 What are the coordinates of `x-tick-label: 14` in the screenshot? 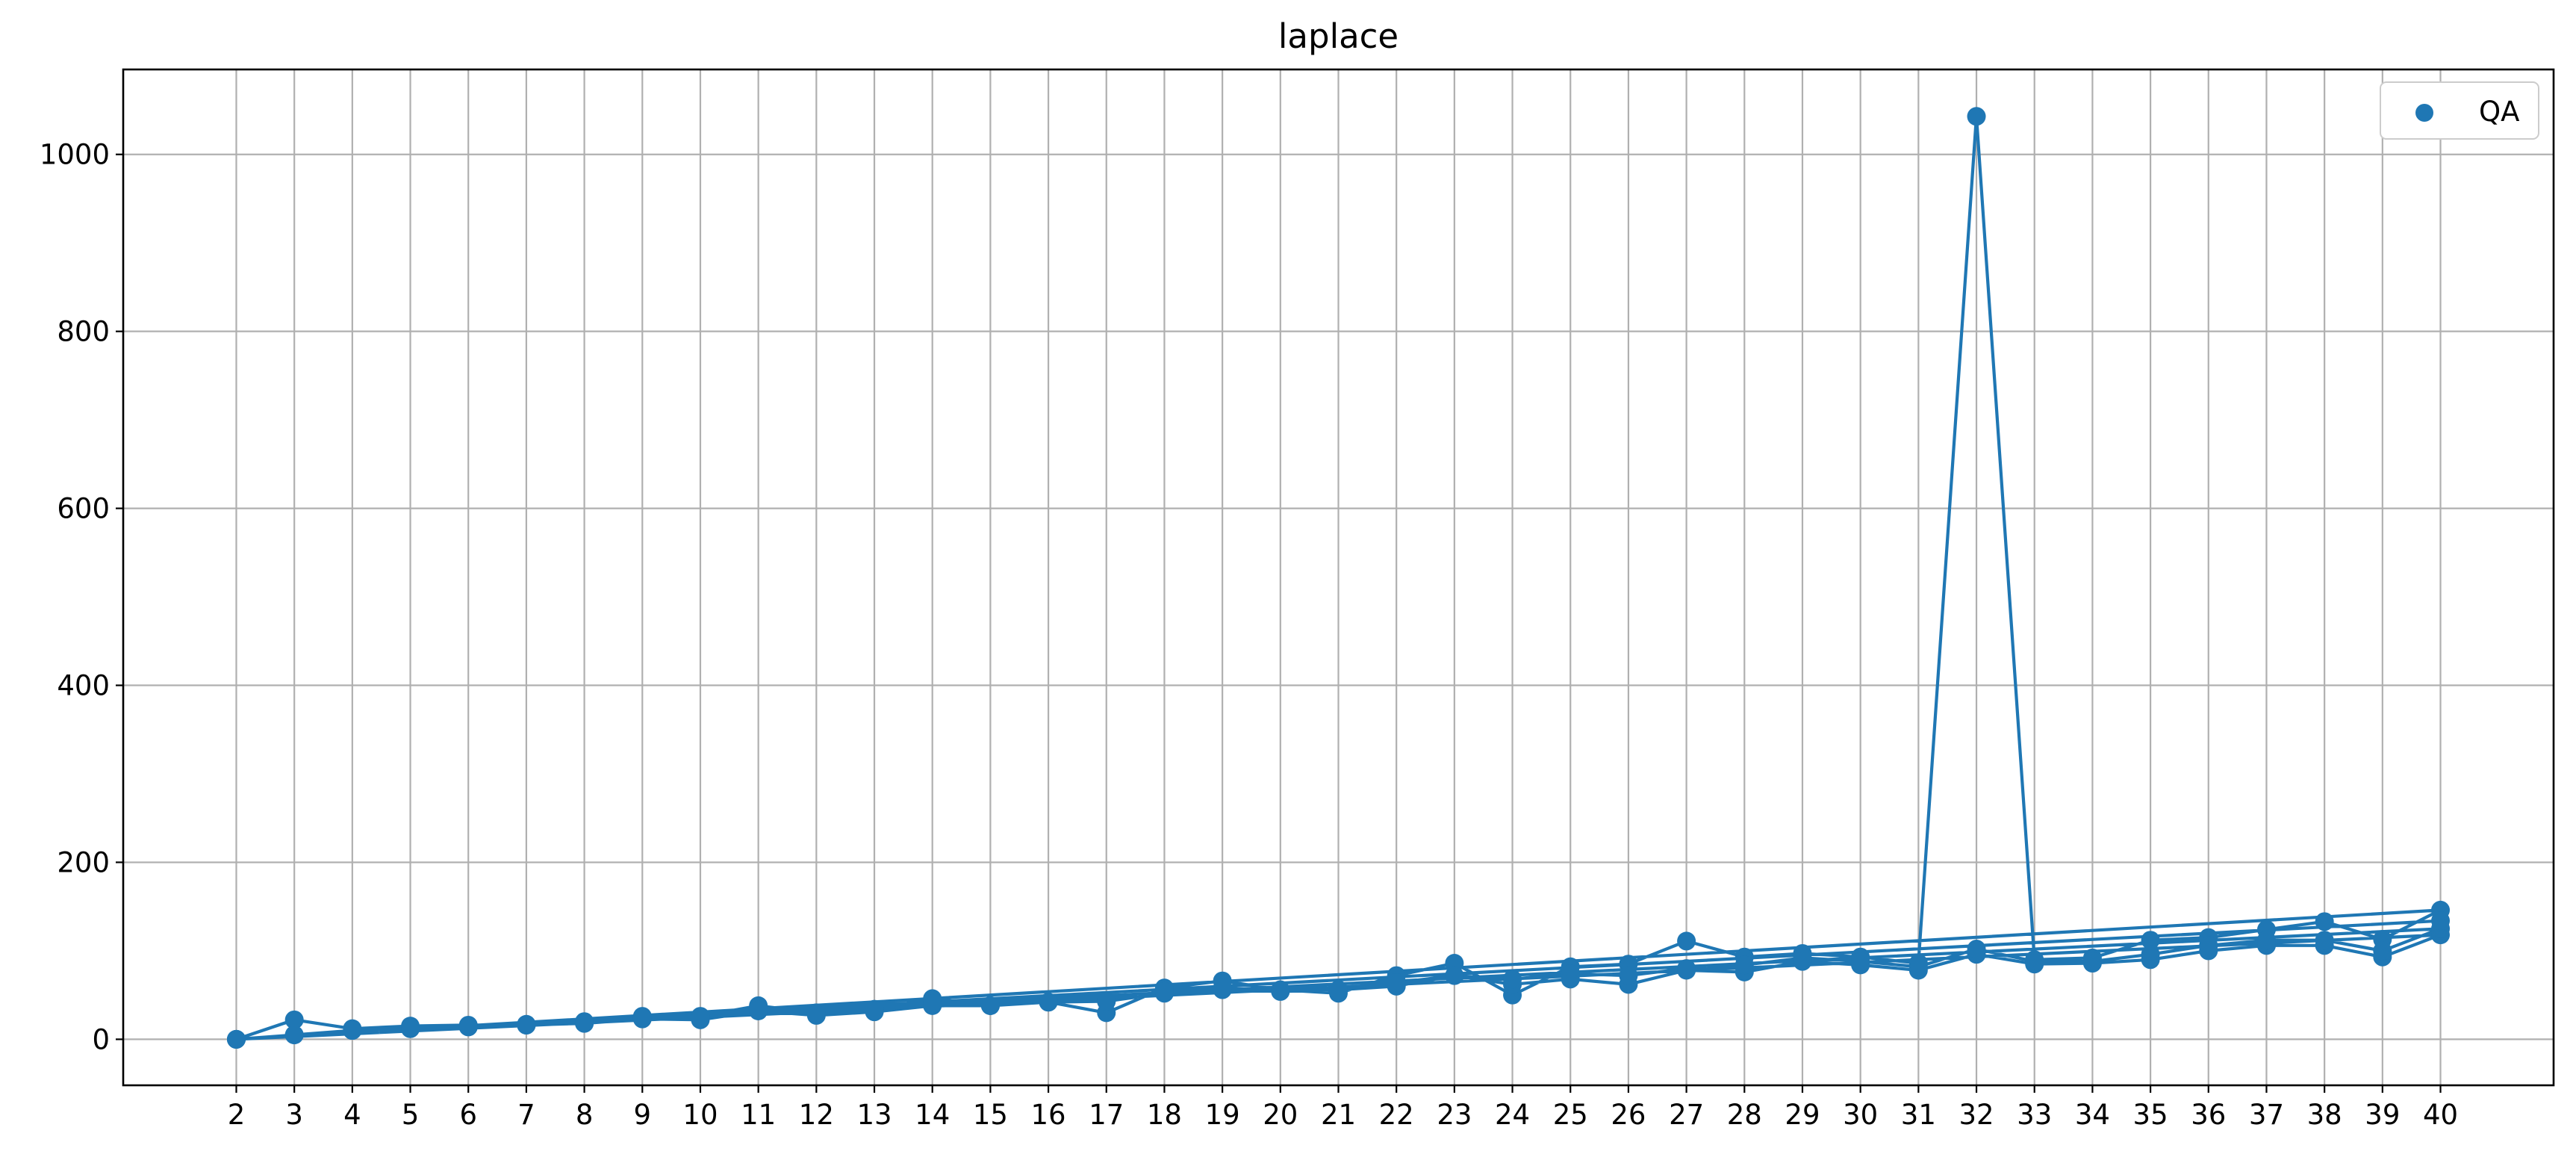 It's located at (932, 1115).